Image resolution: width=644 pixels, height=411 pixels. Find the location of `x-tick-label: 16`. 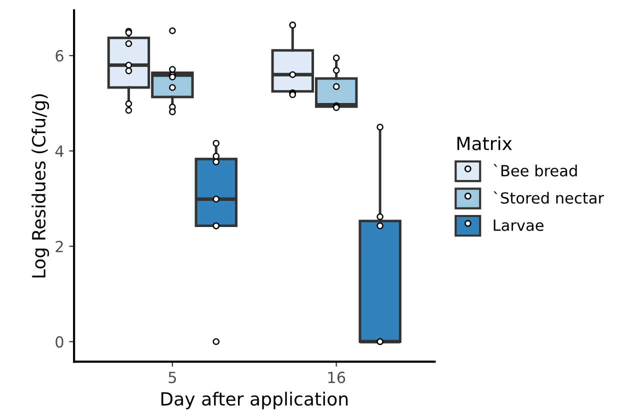

x-tick-label: 16 is located at coordinates (337, 378).